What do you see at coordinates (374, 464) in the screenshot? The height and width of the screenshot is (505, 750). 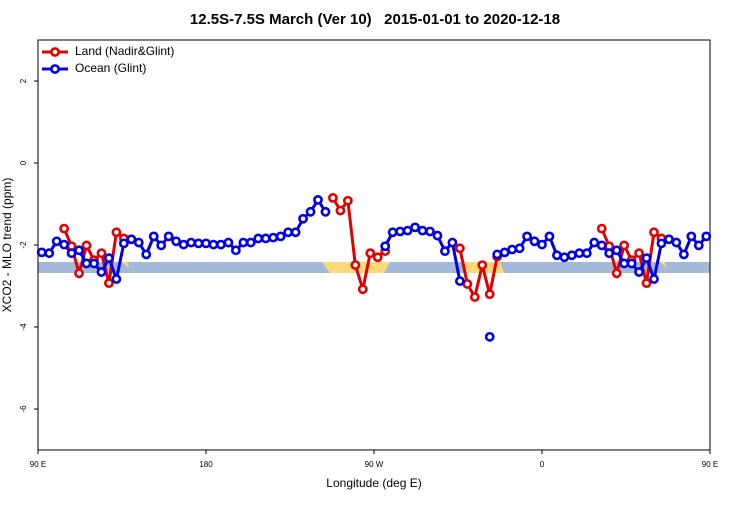 I see `x-tick-label: 90 W` at bounding box center [374, 464].